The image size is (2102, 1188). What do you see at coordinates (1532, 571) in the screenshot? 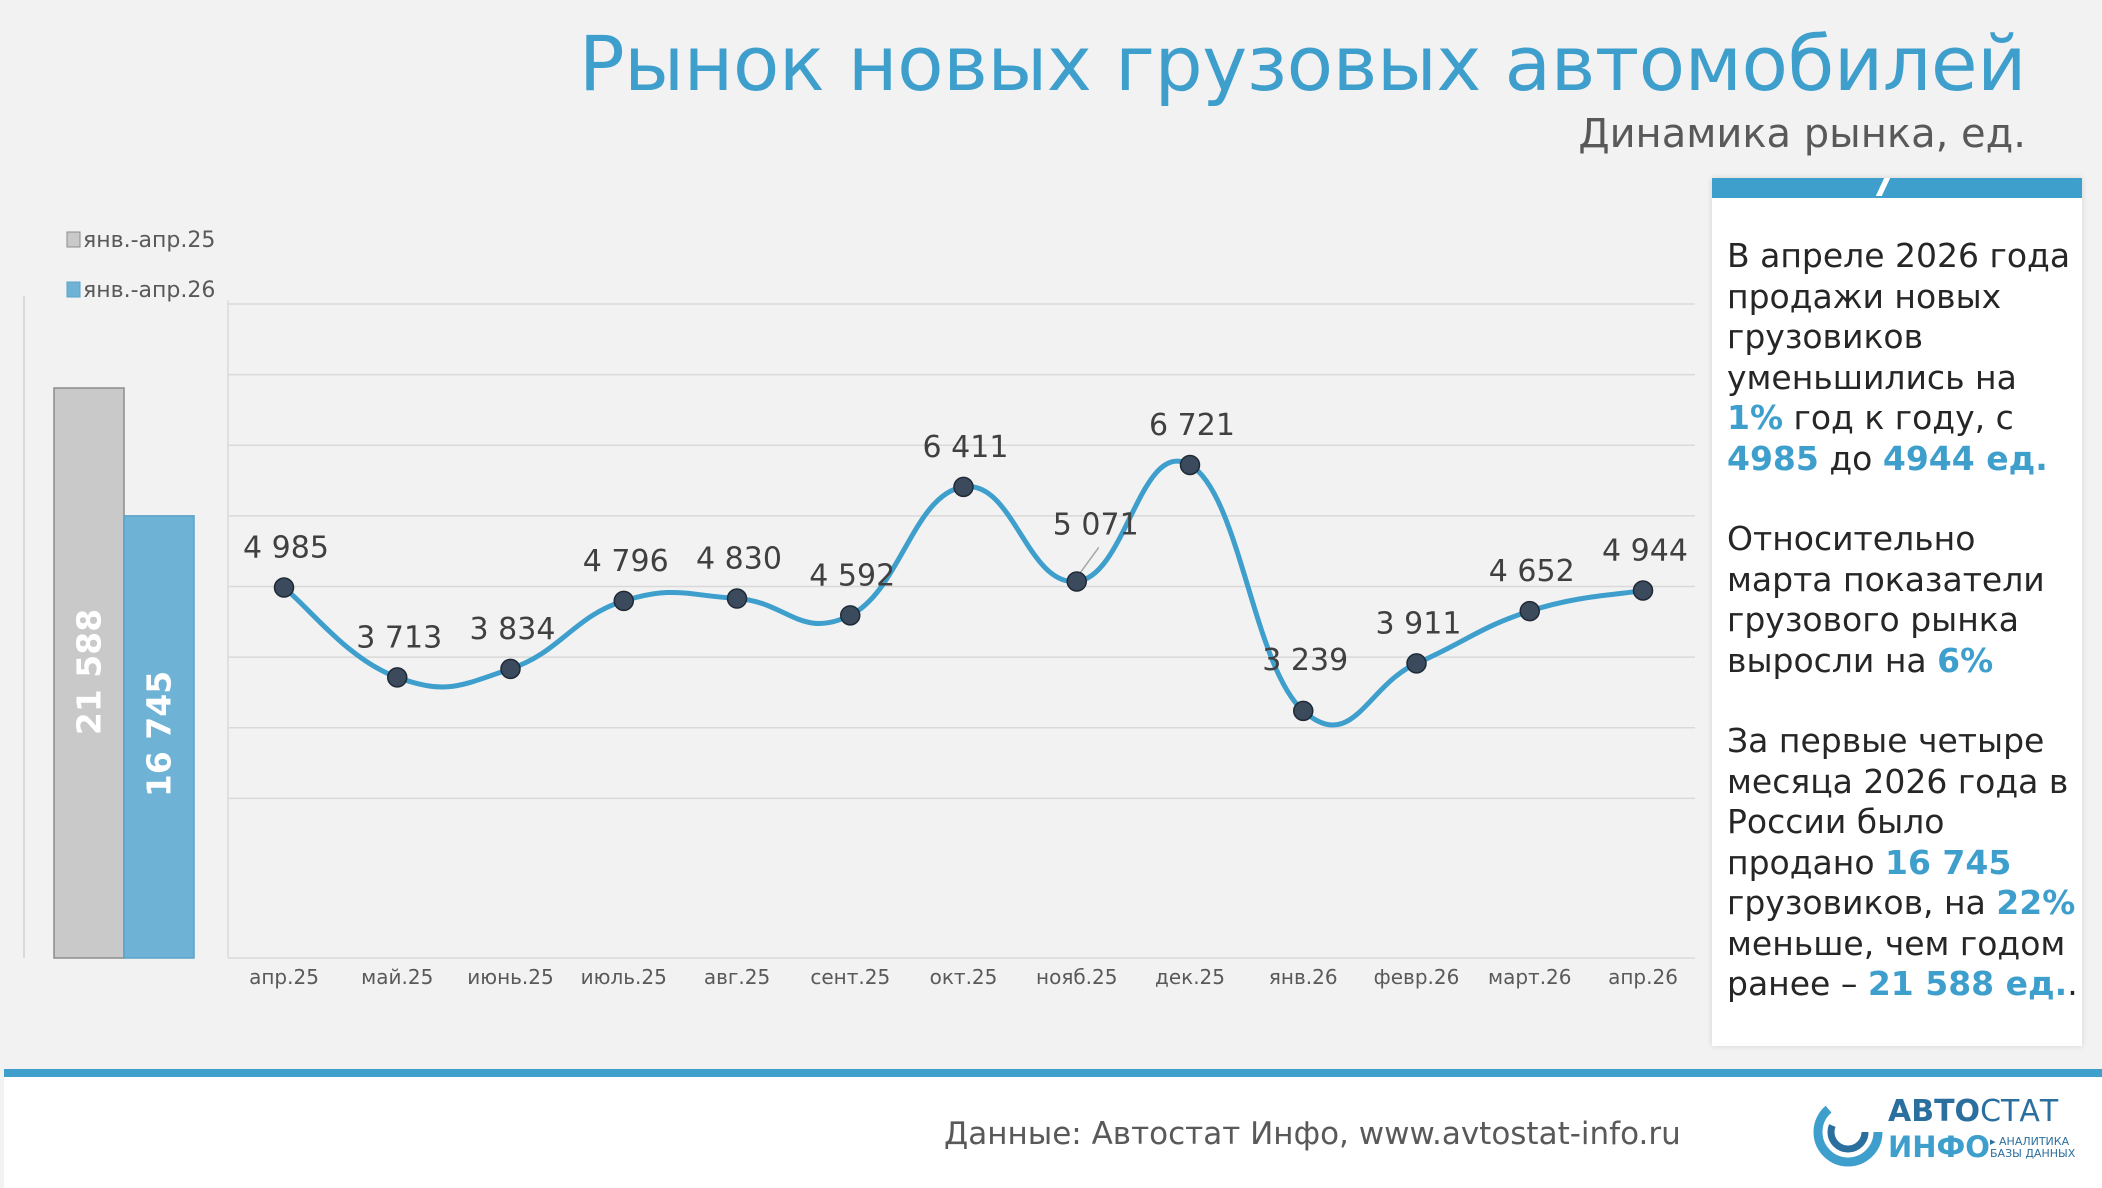
I see `data-label: 4 652` at bounding box center [1532, 571].